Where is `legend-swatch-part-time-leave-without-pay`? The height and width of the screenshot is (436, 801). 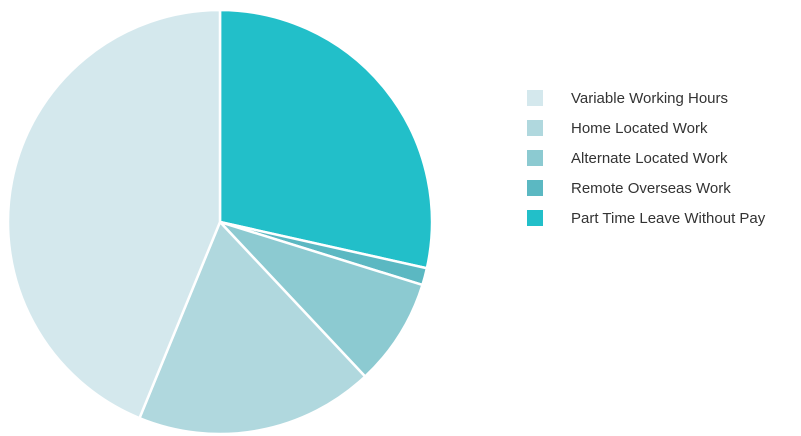 legend-swatch-part-time-leave-without-pay is located at coordinates (535, 218).